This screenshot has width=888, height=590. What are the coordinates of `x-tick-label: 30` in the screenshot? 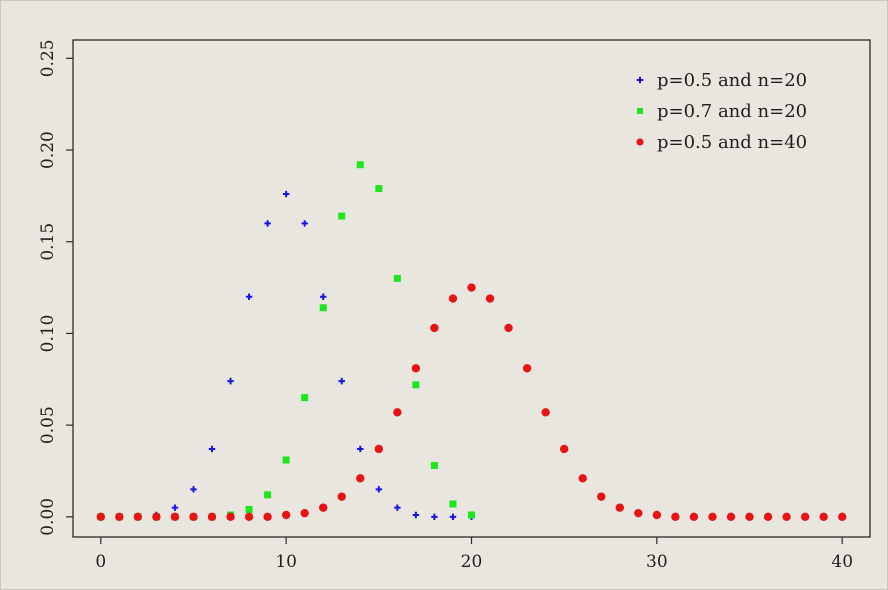 It's located at (657, 562).